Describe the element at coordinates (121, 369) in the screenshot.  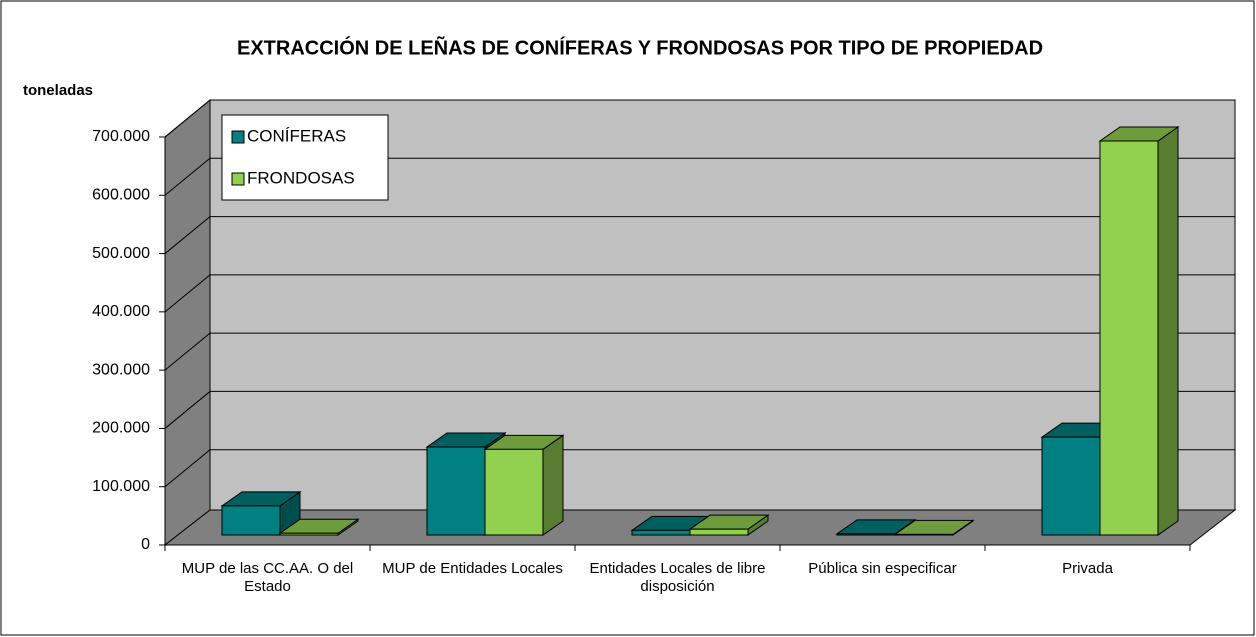
I see `y-tick-label: 300.000` at that location.